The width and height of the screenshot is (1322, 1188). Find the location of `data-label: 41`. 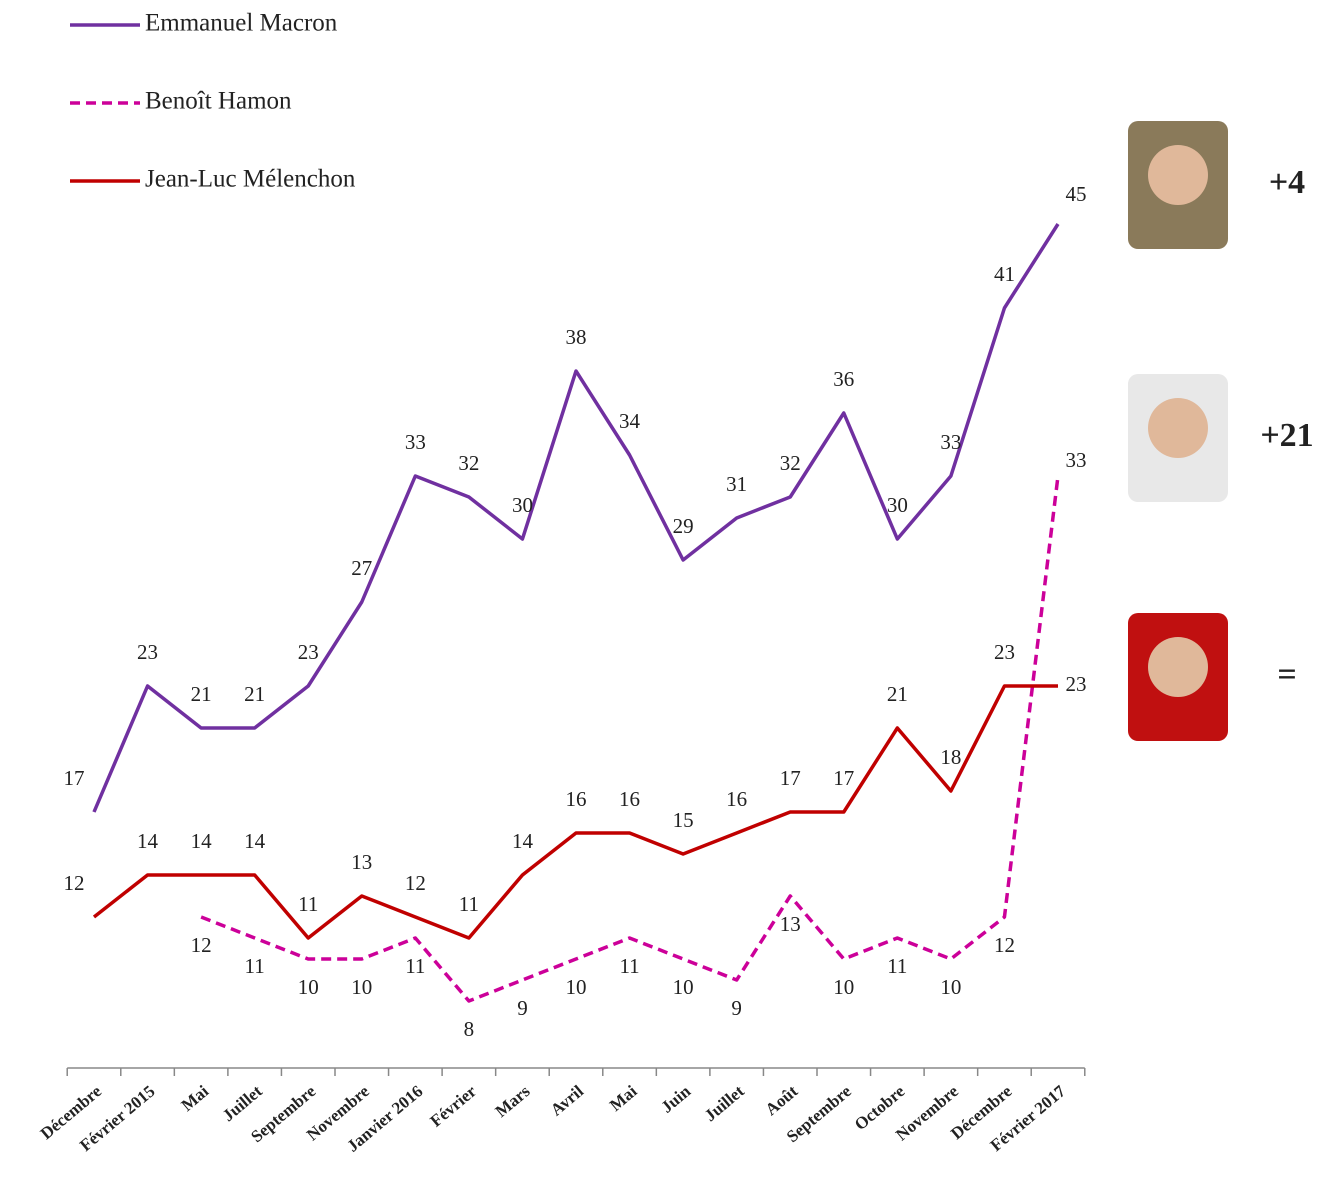

data-label: 41 is located at coordinates (1004, 274).